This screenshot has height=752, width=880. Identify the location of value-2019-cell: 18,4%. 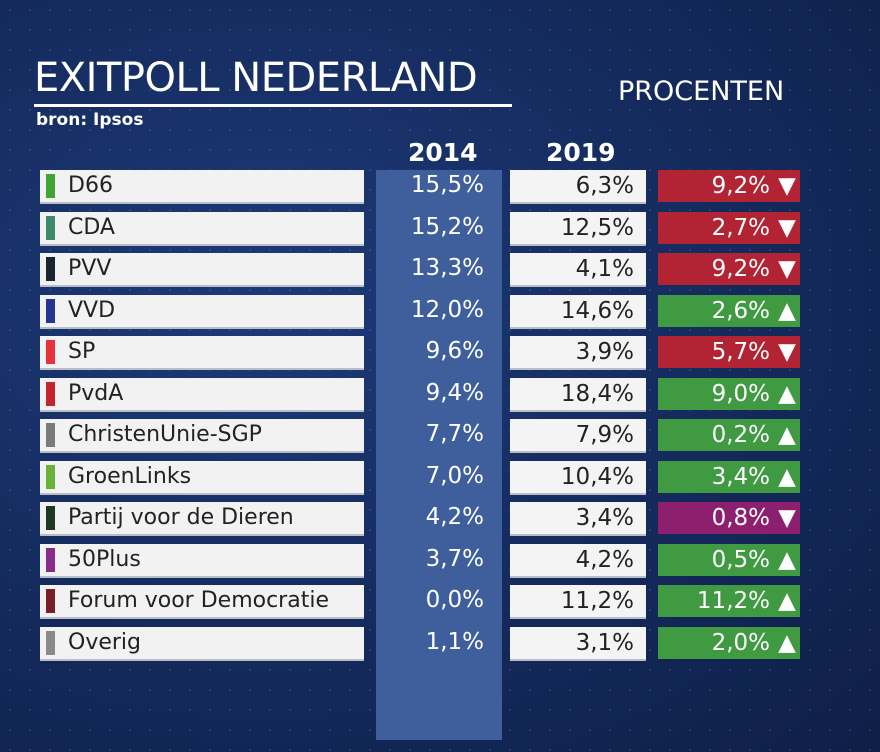
(578, 395).